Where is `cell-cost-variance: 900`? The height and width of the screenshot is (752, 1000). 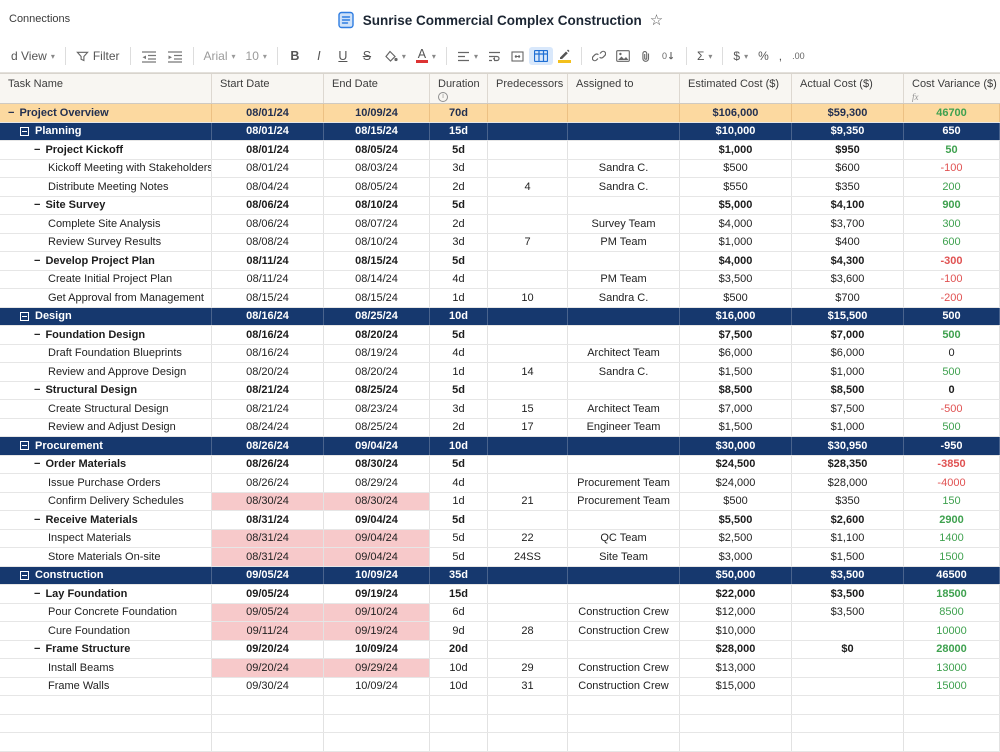
cell-cost-variance: 900 is located at coordinates (952, 205).